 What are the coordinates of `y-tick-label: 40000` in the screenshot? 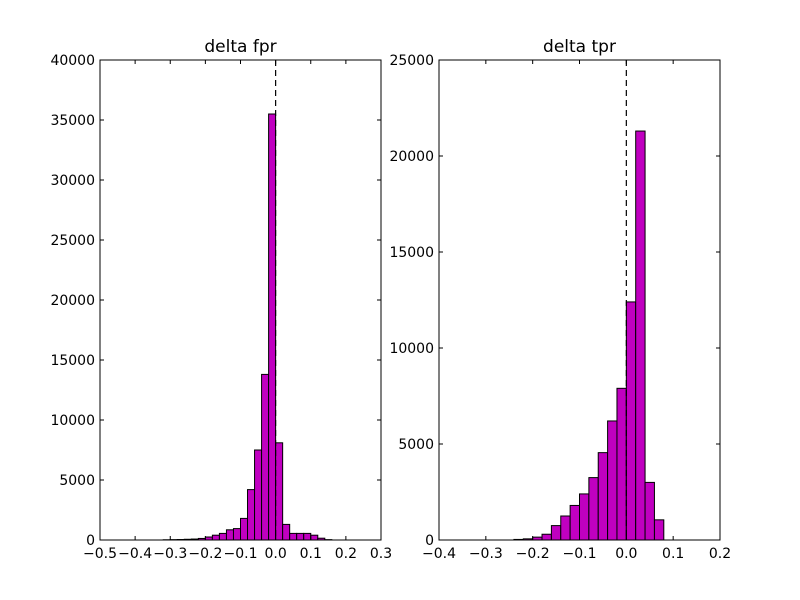 It's located at (72, 61).